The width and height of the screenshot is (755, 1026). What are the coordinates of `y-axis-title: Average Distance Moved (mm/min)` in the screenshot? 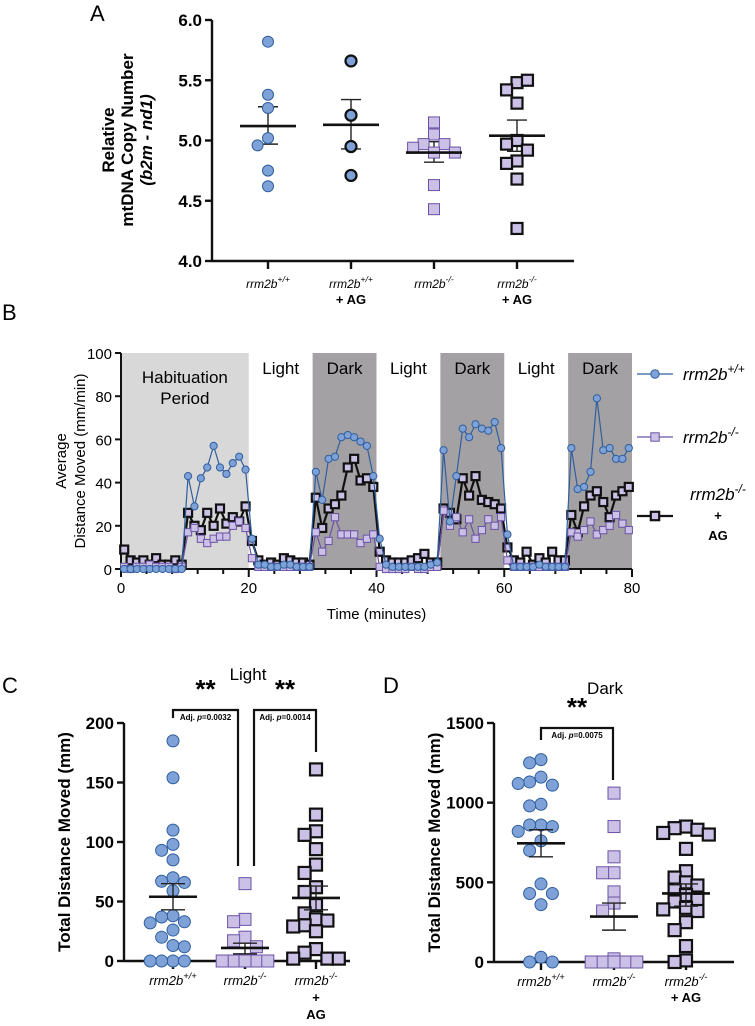 It's located at (71, 460).